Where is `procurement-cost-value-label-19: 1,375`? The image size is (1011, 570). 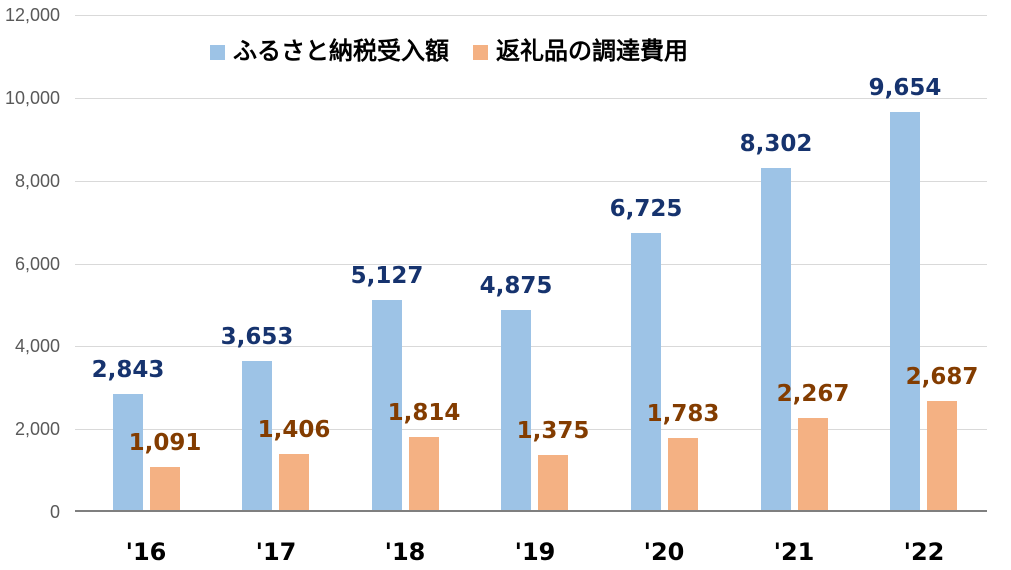
procurement-cost-value-label-19: 1,375 is located at coordinates (553, 431).